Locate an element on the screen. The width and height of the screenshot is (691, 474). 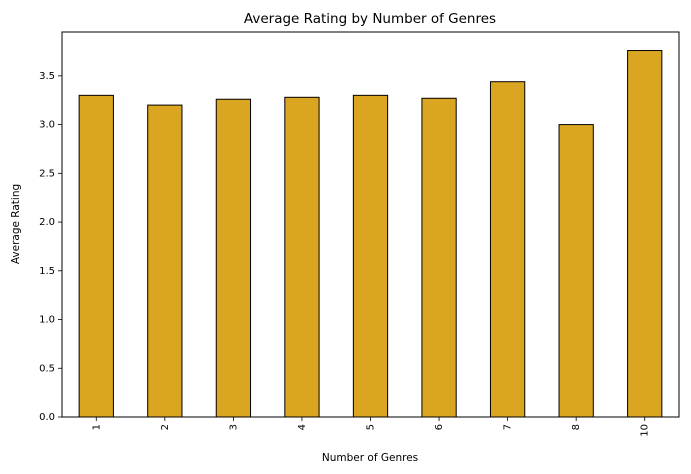
y-tick-label-0.5: 0.5 is located at coordinates (47, 368).